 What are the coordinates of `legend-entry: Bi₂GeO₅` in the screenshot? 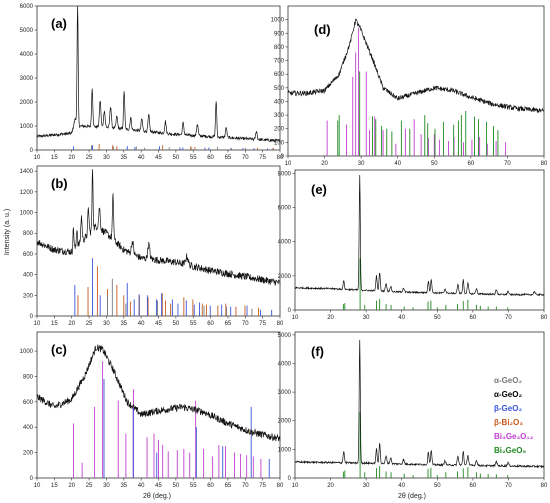 It's located at (510, 450).